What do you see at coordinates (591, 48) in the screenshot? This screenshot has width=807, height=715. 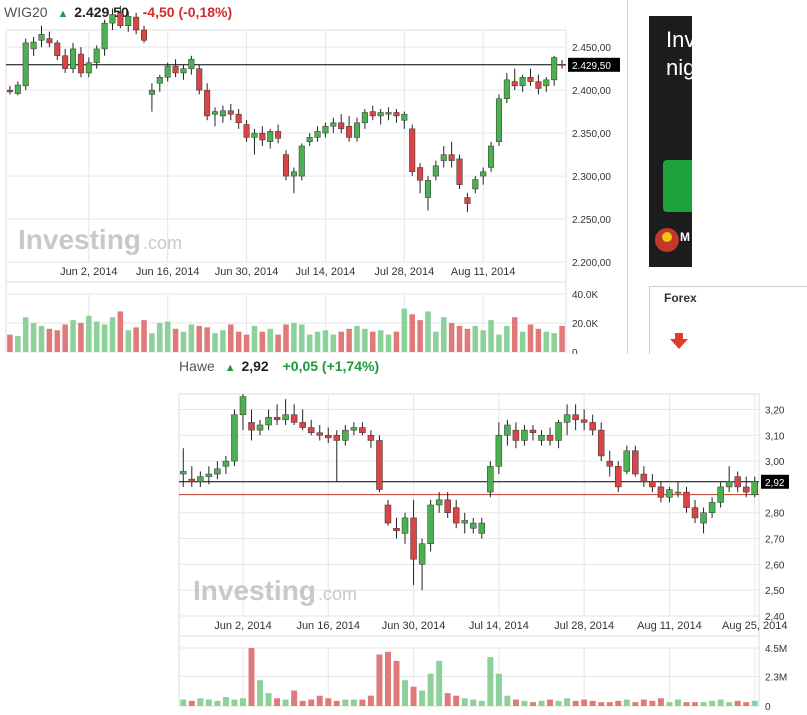 I see `y-tick-label: 2.450,00` at bounding box center [591, 48].